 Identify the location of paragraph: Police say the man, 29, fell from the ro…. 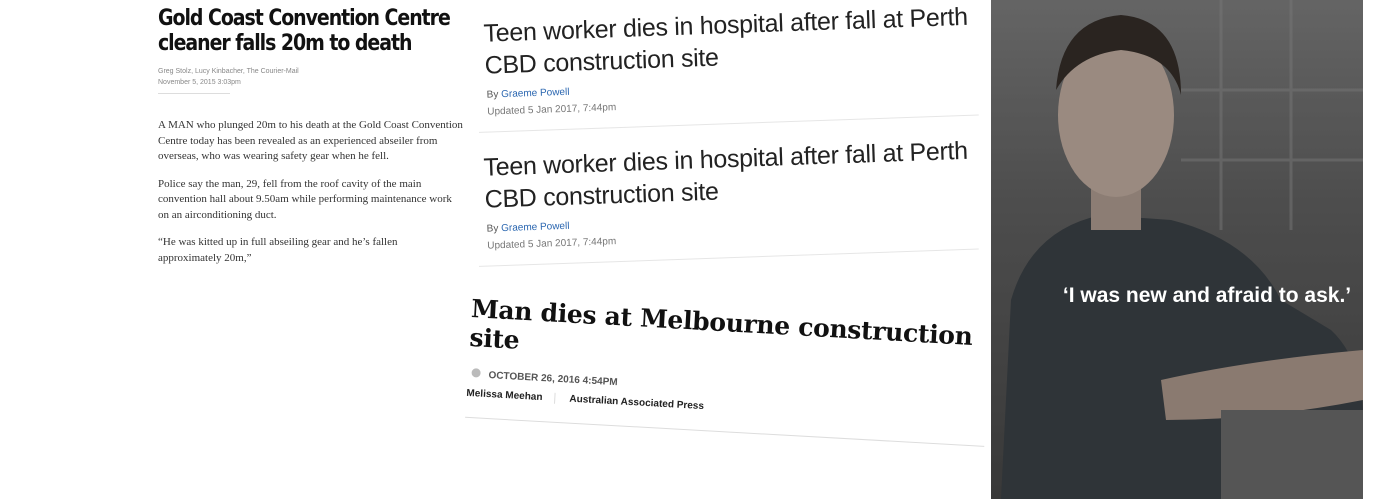
(305, 199).